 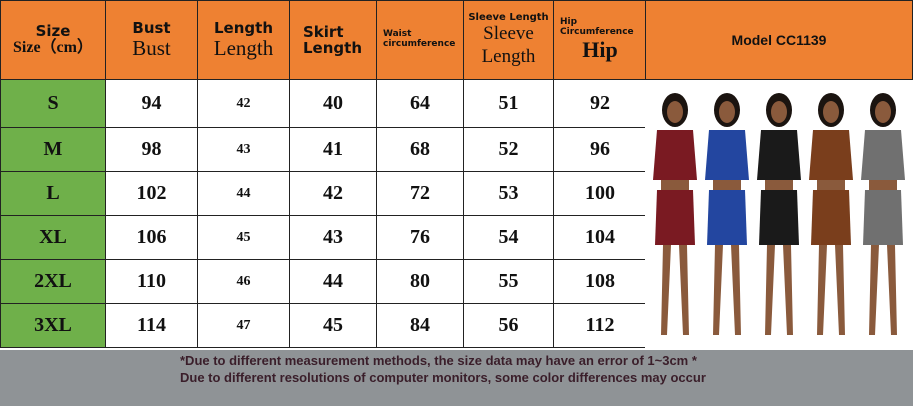 I want to click on value-cell: 64, so click(x=420, y=103).